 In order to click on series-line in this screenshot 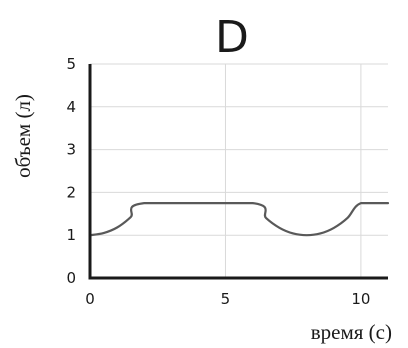, I will do `click(239, 219)`.